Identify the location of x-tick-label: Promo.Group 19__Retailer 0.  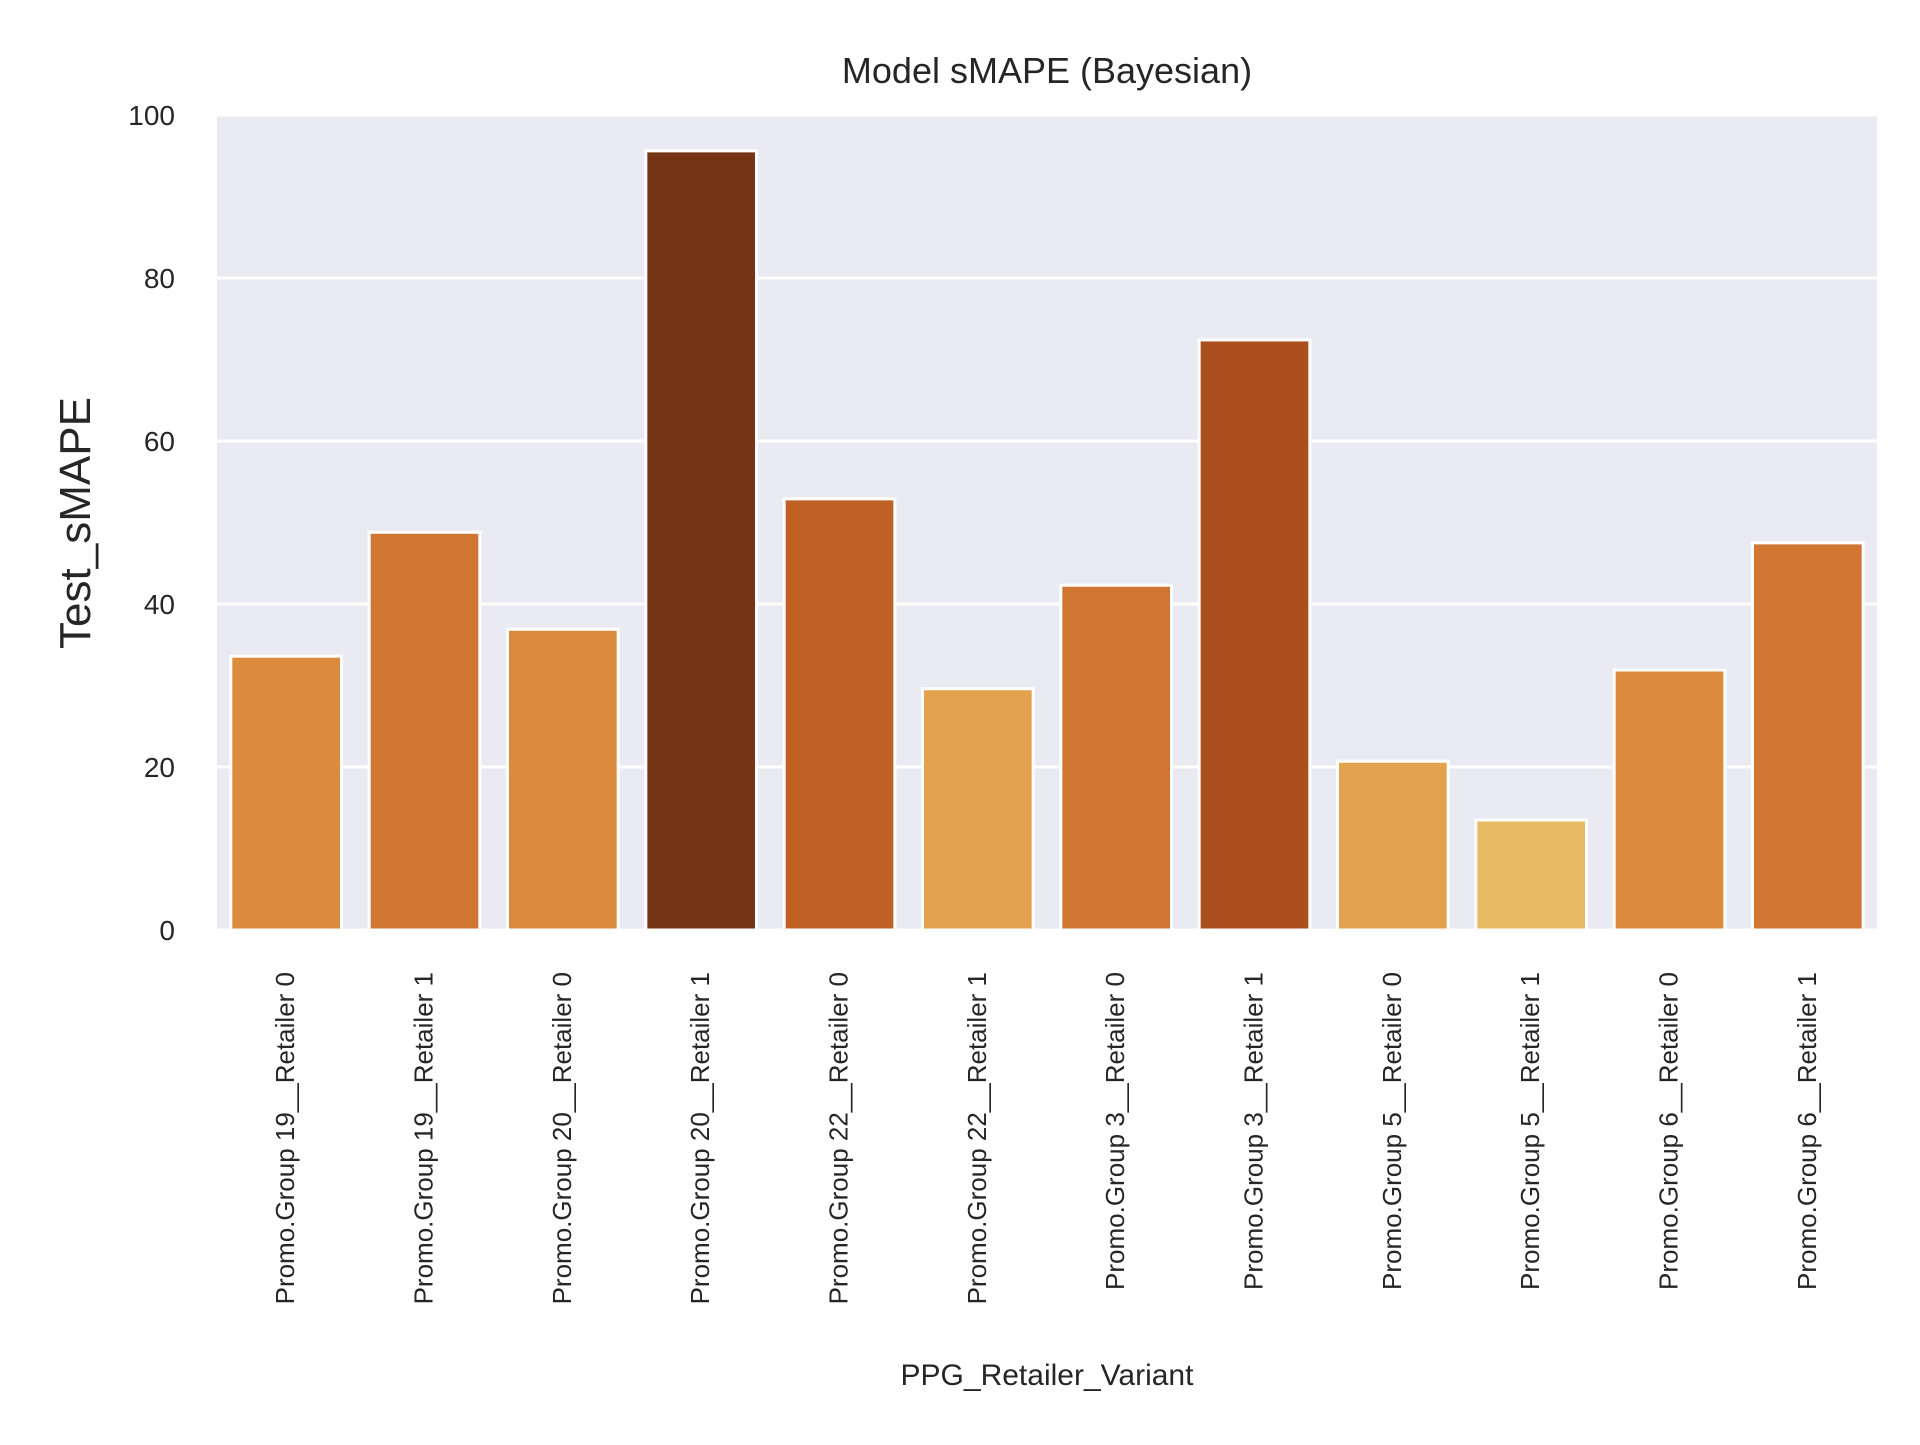
(285, 1138).